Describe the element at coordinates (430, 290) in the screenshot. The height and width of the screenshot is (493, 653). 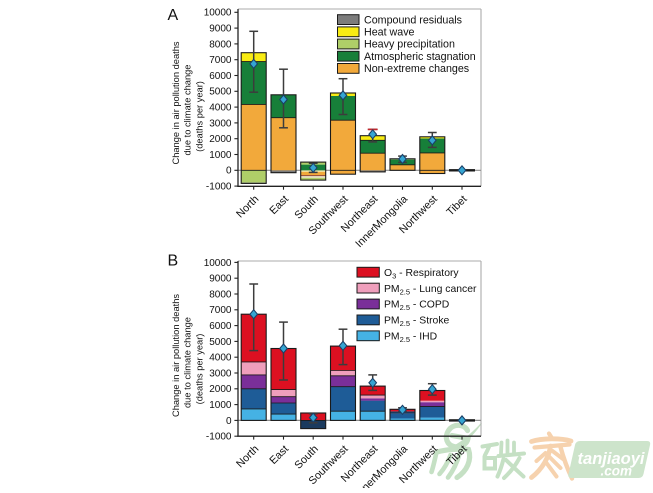
I see `svg-text: PM2.5 - Lung cancer` at that location.